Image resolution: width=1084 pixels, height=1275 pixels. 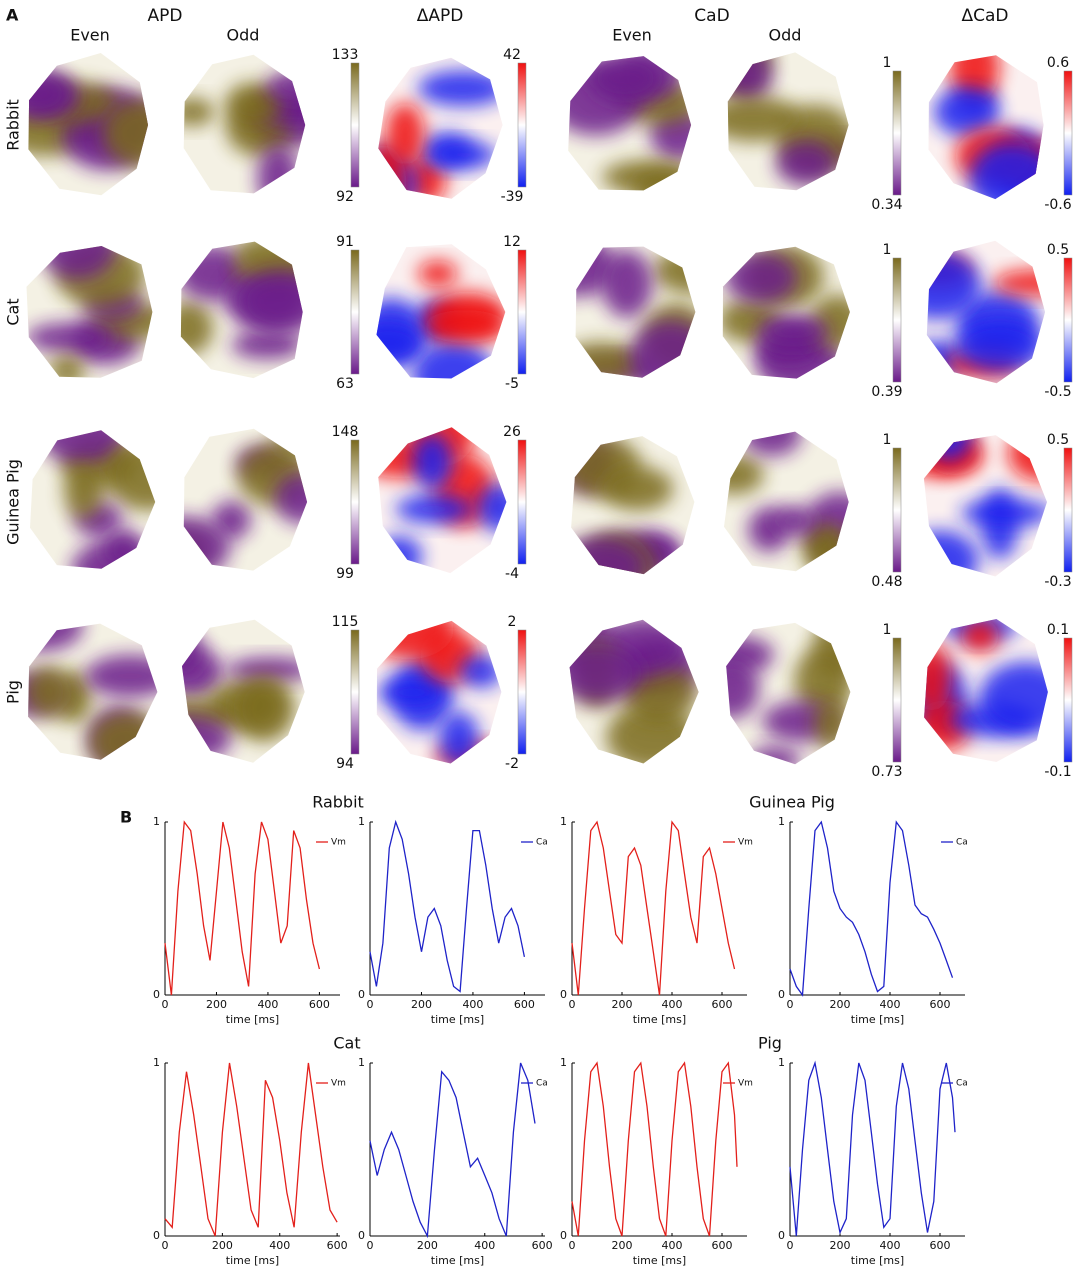 I want to click on colorbar-min: -0.5, so click(x=1057, y=392).